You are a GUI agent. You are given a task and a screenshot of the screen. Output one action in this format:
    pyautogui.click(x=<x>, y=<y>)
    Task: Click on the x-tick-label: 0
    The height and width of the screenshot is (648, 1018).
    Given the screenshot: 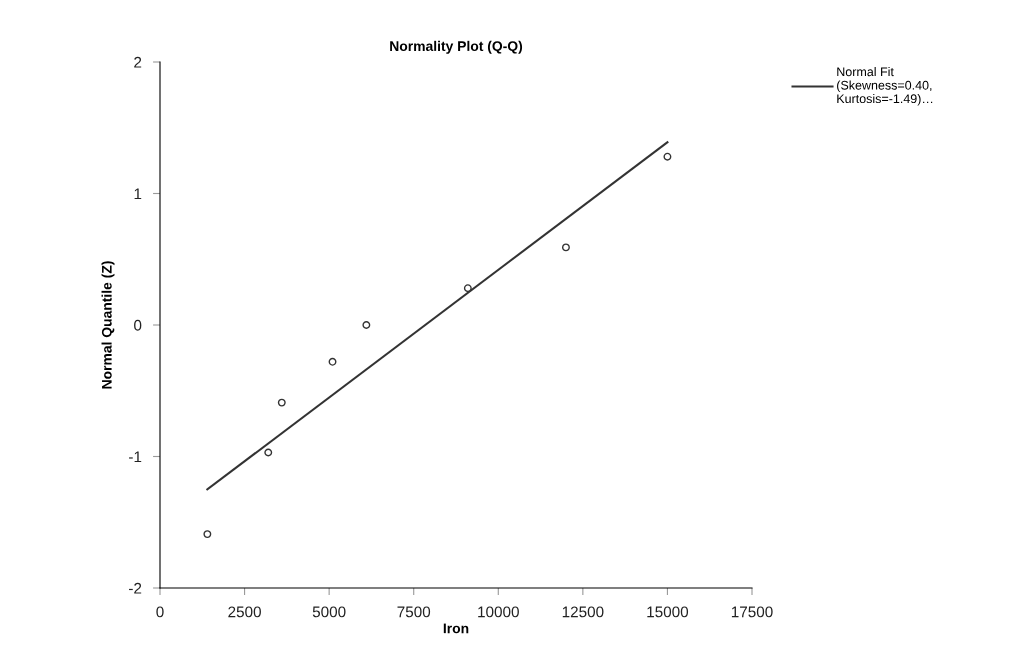 What is the action you would take?
    pyautogui.click(x=160, y=612)
    